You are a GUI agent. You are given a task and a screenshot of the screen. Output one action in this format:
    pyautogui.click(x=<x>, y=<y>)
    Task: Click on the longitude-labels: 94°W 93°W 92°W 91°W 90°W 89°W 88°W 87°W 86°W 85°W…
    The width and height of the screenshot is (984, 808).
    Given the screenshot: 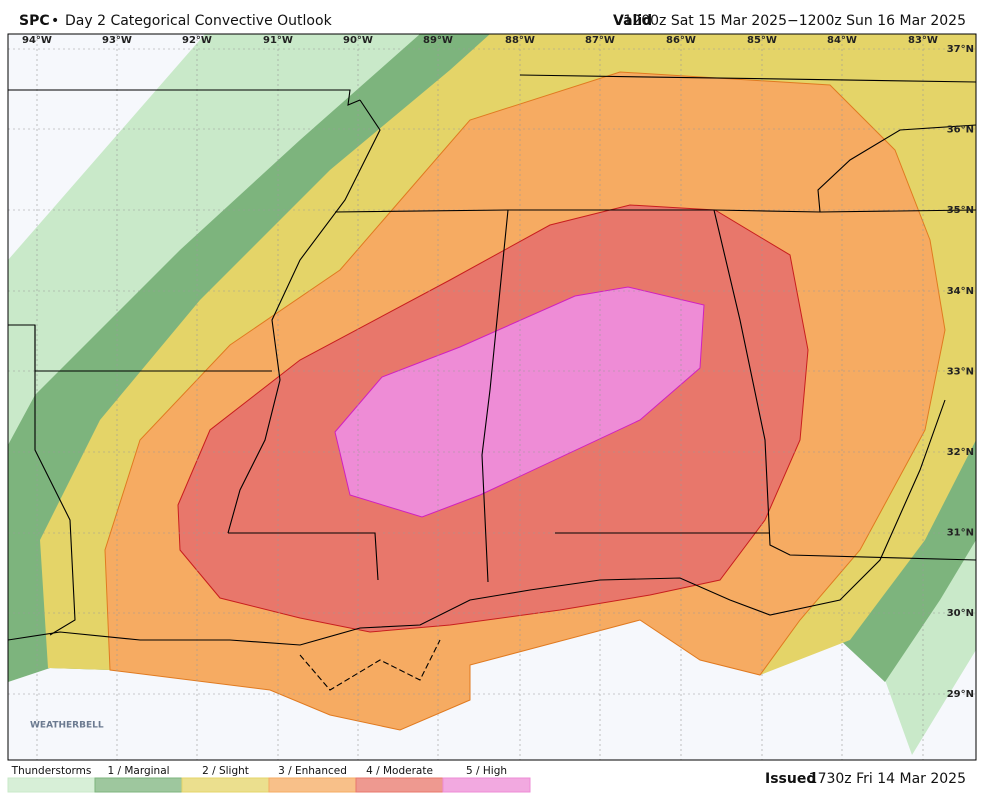 What is the action you would take?
    pyautogui.click(x=480, y=40)
    